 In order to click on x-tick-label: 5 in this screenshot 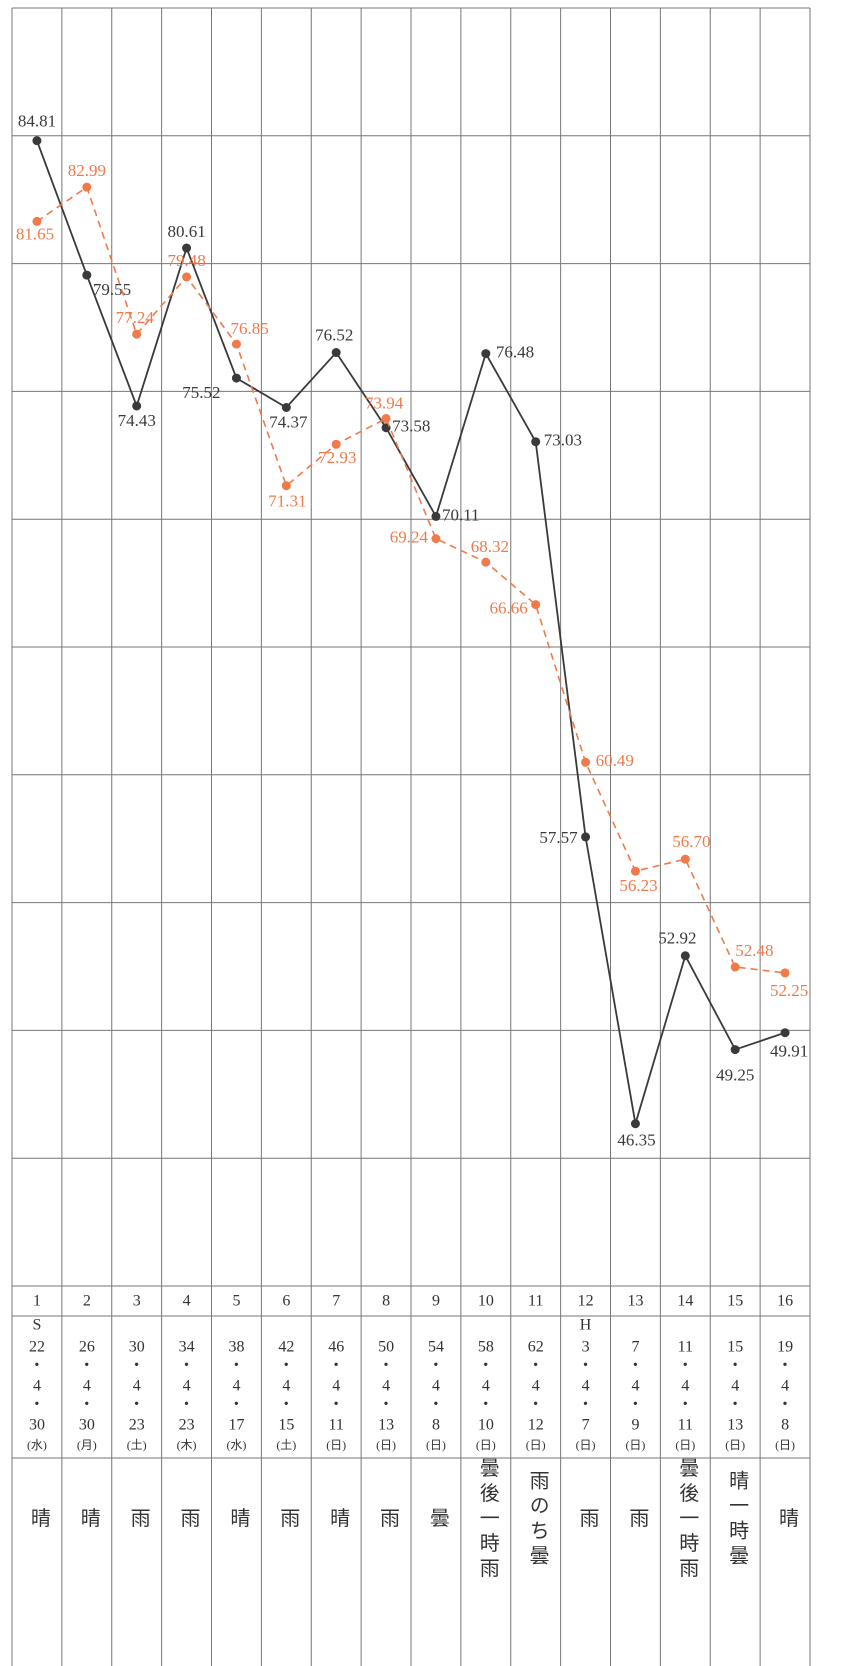, I will do `click(236, 1301)`.